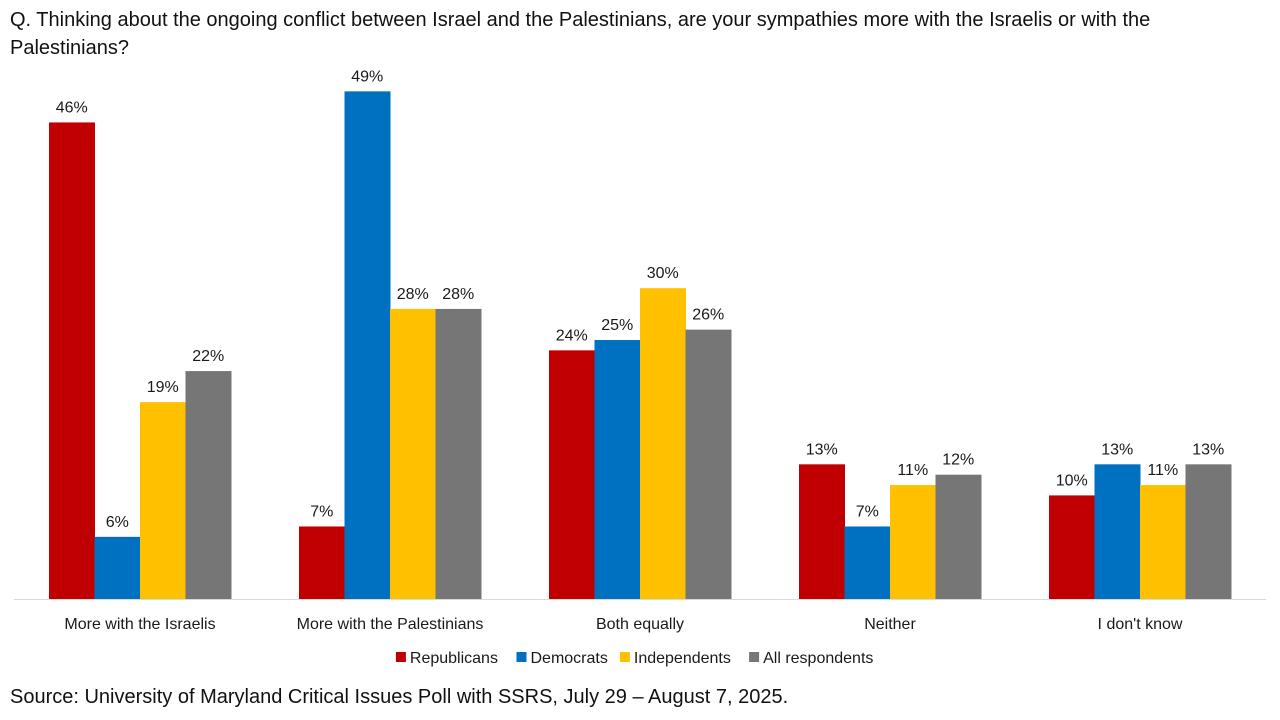 The height and width of the screenshot is (720, 1280). I want to click on legend-label: All respondents, so click(818, 658).